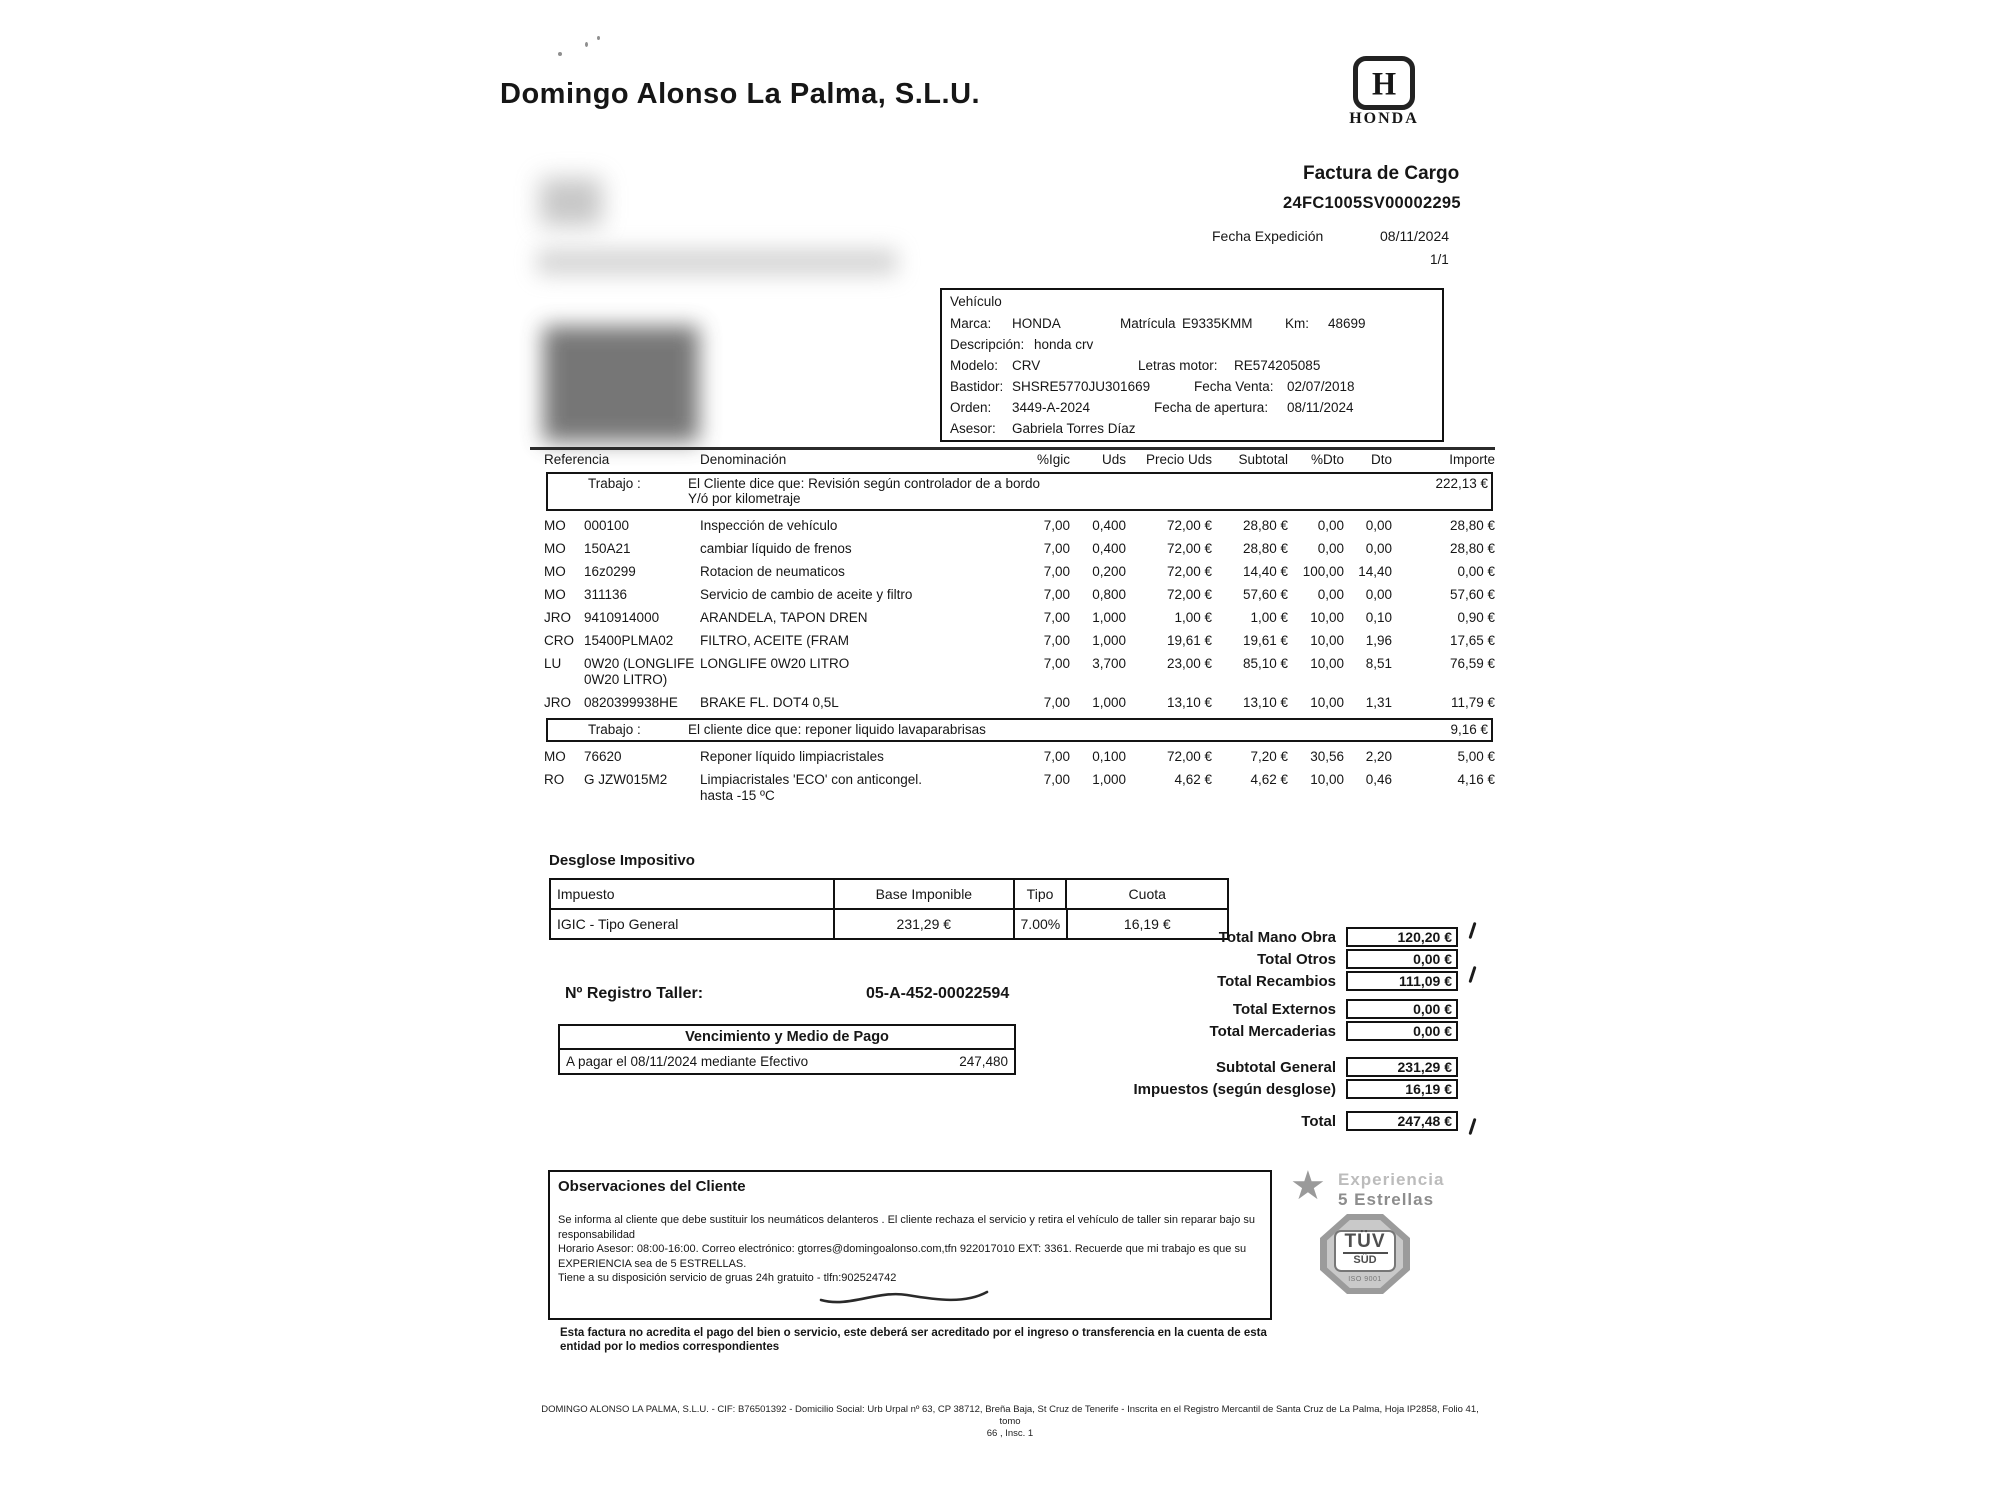 The image size is (2000, 1500). I want to click on total-label: Total Mano Obra, so click(1277, 937).